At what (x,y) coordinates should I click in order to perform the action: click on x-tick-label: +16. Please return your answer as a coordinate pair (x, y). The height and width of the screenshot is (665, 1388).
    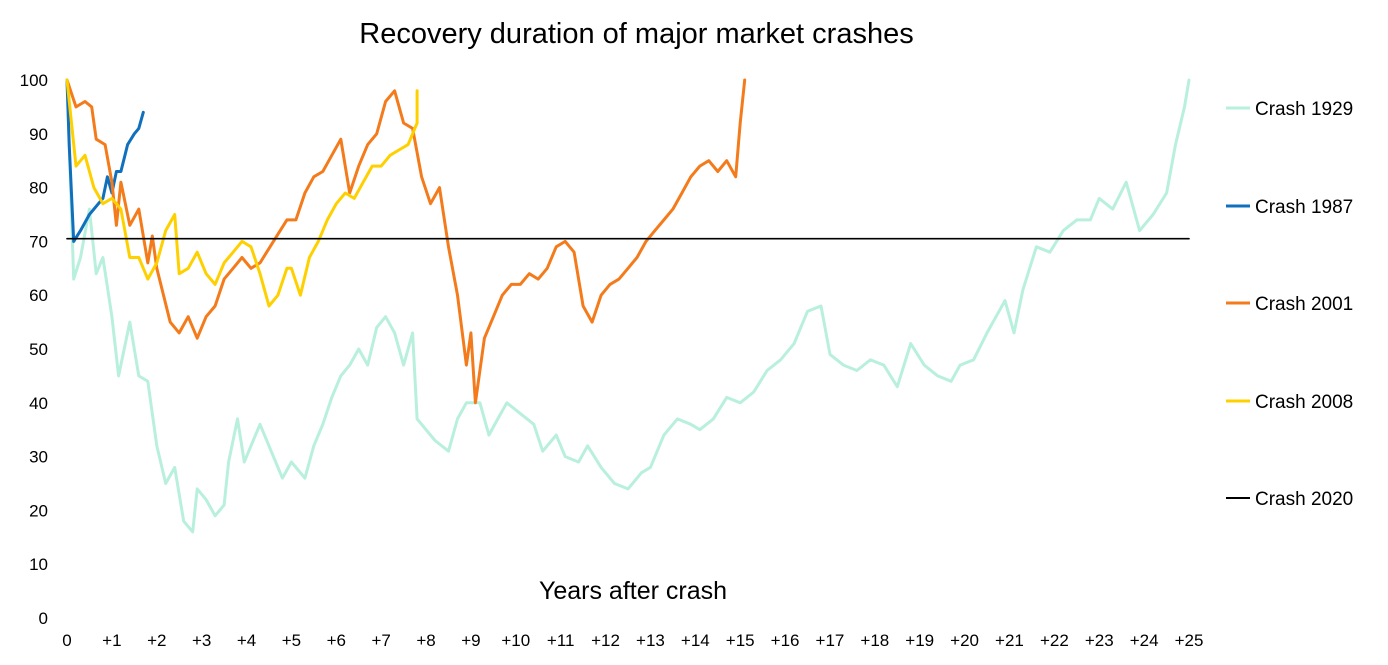
    Looking at the image, I should click on (785, 640).